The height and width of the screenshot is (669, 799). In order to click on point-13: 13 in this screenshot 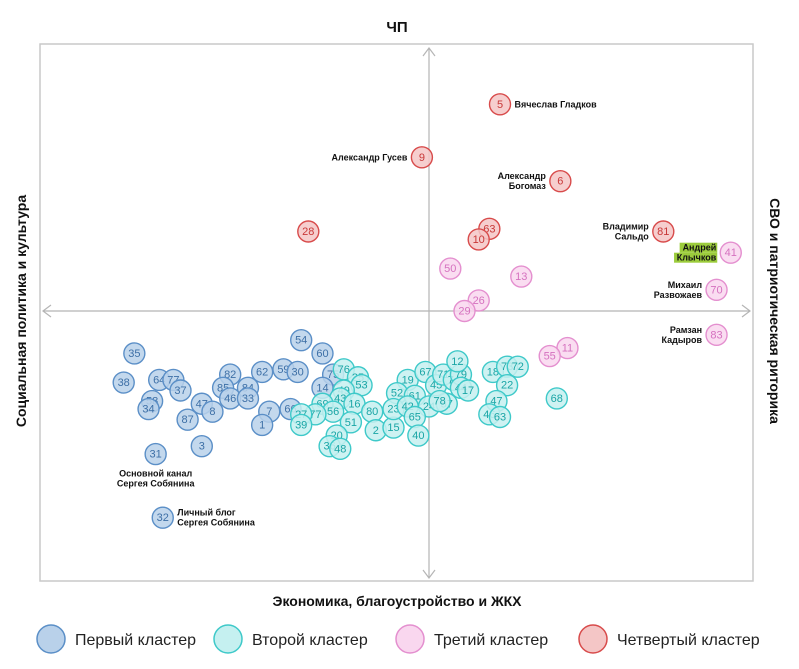, I will do `click(521, 276)`.